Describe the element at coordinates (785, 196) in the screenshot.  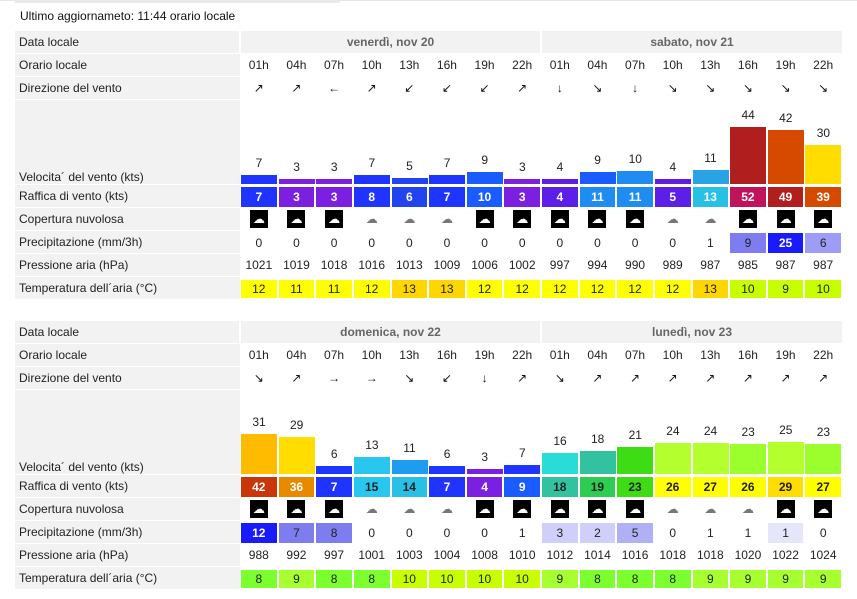
I see `gust-value: 49` at that location.